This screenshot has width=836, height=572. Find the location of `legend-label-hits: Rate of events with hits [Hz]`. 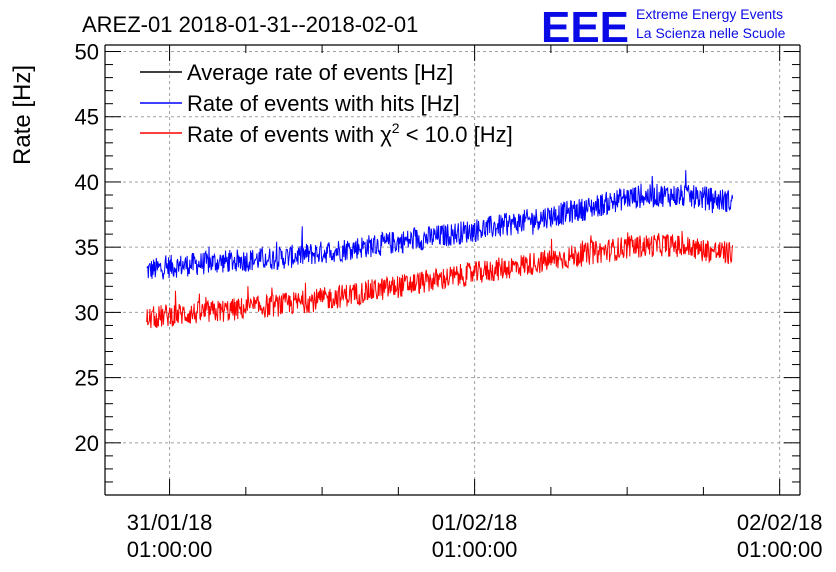

legend-label-hits: Rate of events with hits [Hz] is located at coordinates (323, 103).